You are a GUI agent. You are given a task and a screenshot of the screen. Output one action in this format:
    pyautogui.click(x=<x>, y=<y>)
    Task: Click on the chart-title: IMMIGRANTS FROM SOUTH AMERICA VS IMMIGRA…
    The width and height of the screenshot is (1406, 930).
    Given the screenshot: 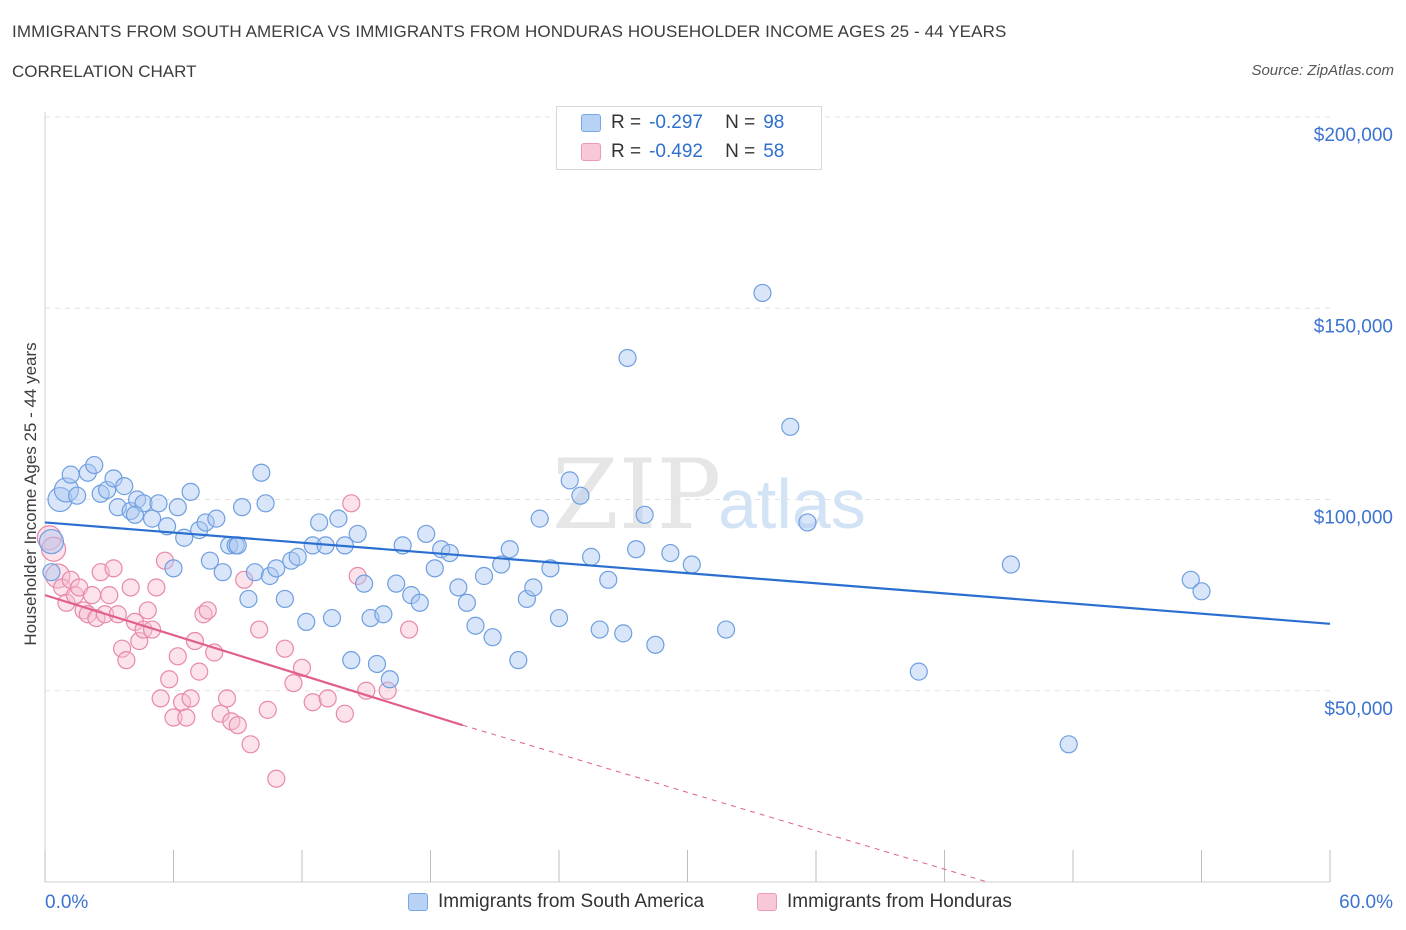 What is the action you would take?
    pyautogui.click(x=509, y=31)
    